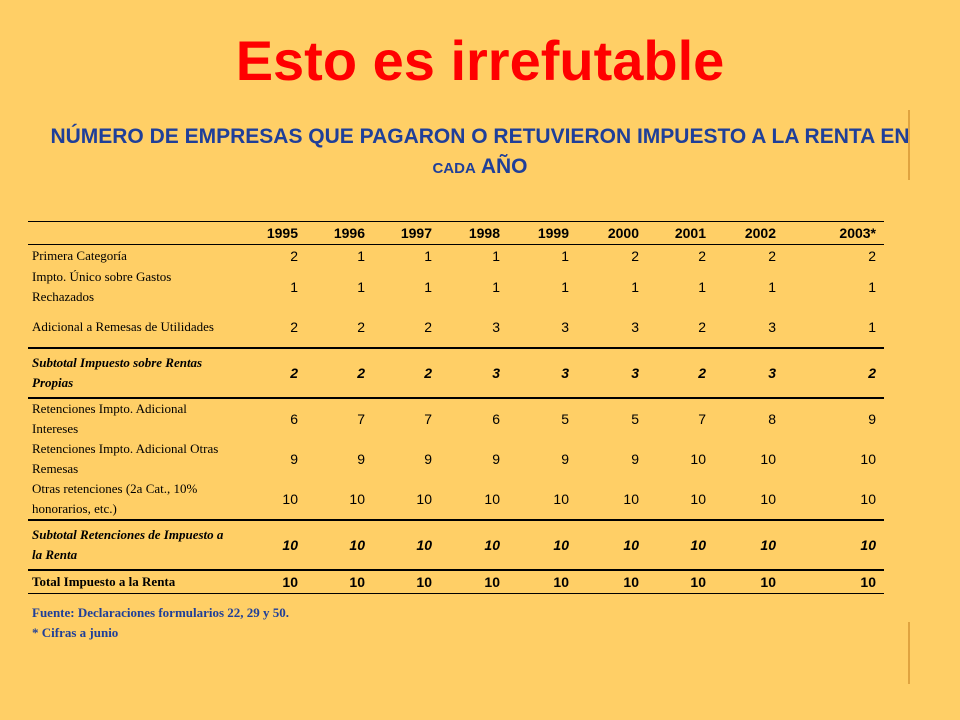 This screenshot has height=720, width=960. Describe the element at coordinates (501, 166) in the screenshot. I see `table-heading-part3: AÑO` at that location.